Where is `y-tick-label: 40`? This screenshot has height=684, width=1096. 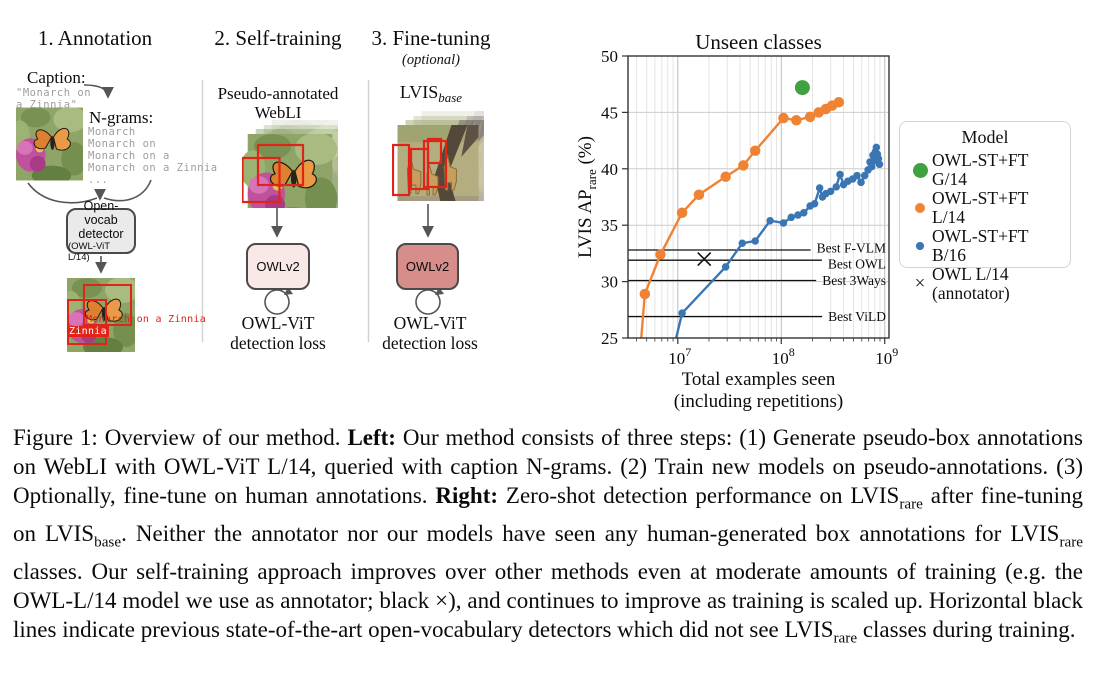
y-tick-label: 40 is located at coordinates (609, 169).